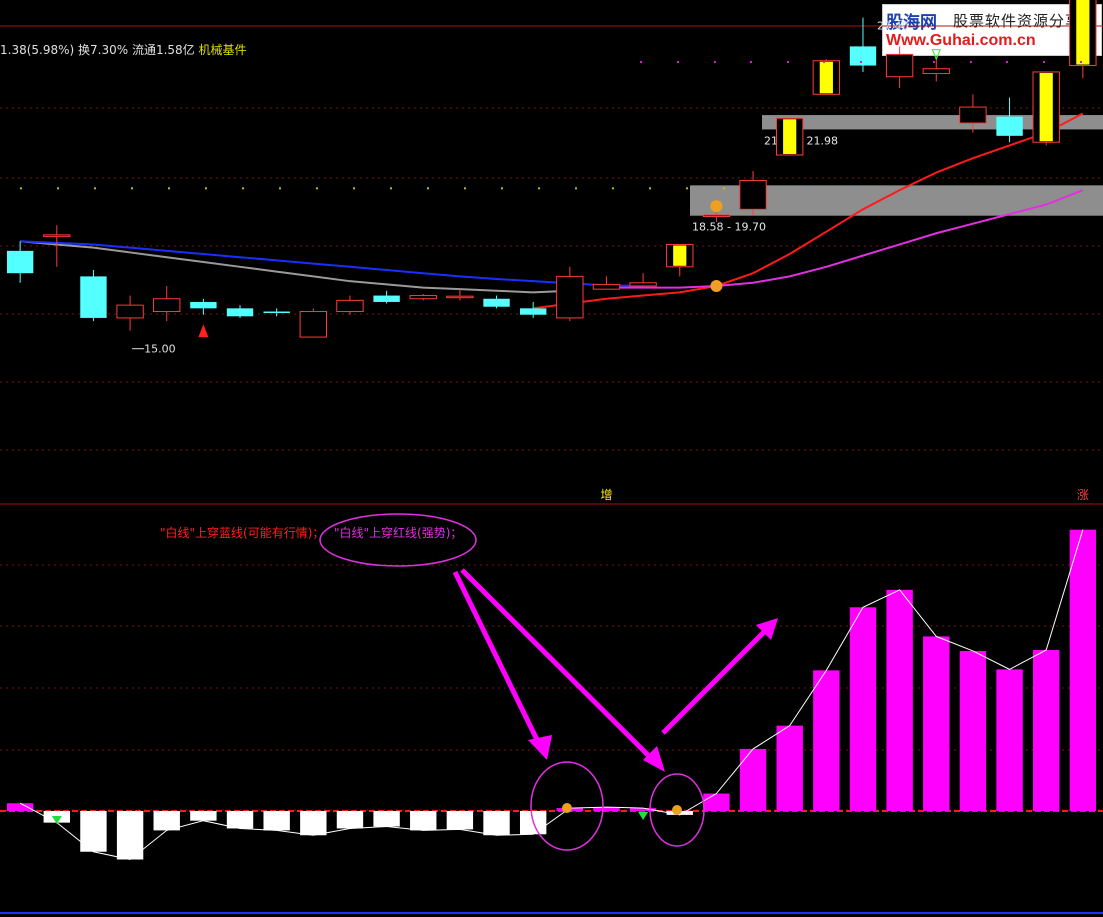  Describe the element at coordinates (845, 239) in the screenshot. I see `ma-magenta-line` at that location.